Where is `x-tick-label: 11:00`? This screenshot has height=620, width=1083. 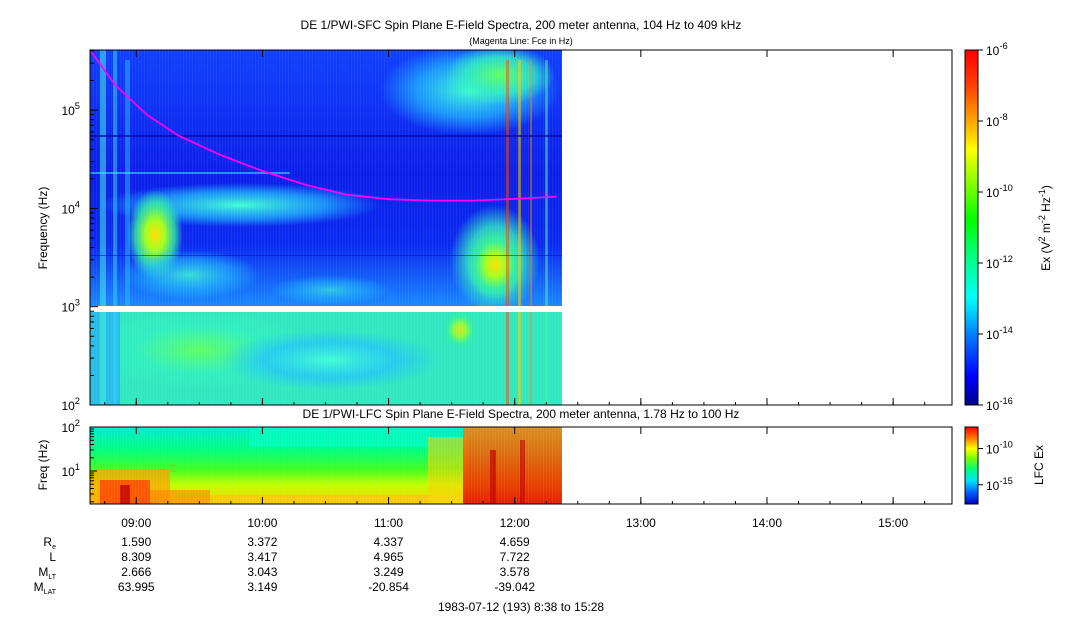
x-tick-label: 11:00 is located at coordinates (388, 523).